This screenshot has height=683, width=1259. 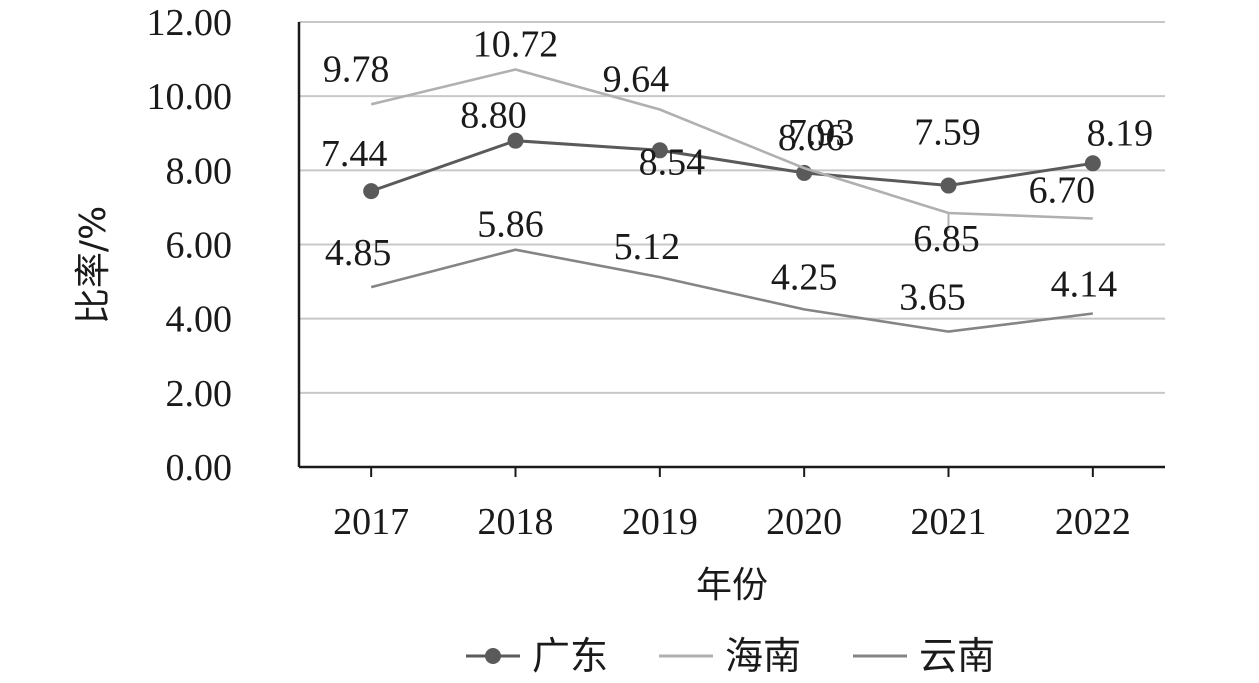 I want to click on y-tick-label: 2.00, so click(x=199, y=394).